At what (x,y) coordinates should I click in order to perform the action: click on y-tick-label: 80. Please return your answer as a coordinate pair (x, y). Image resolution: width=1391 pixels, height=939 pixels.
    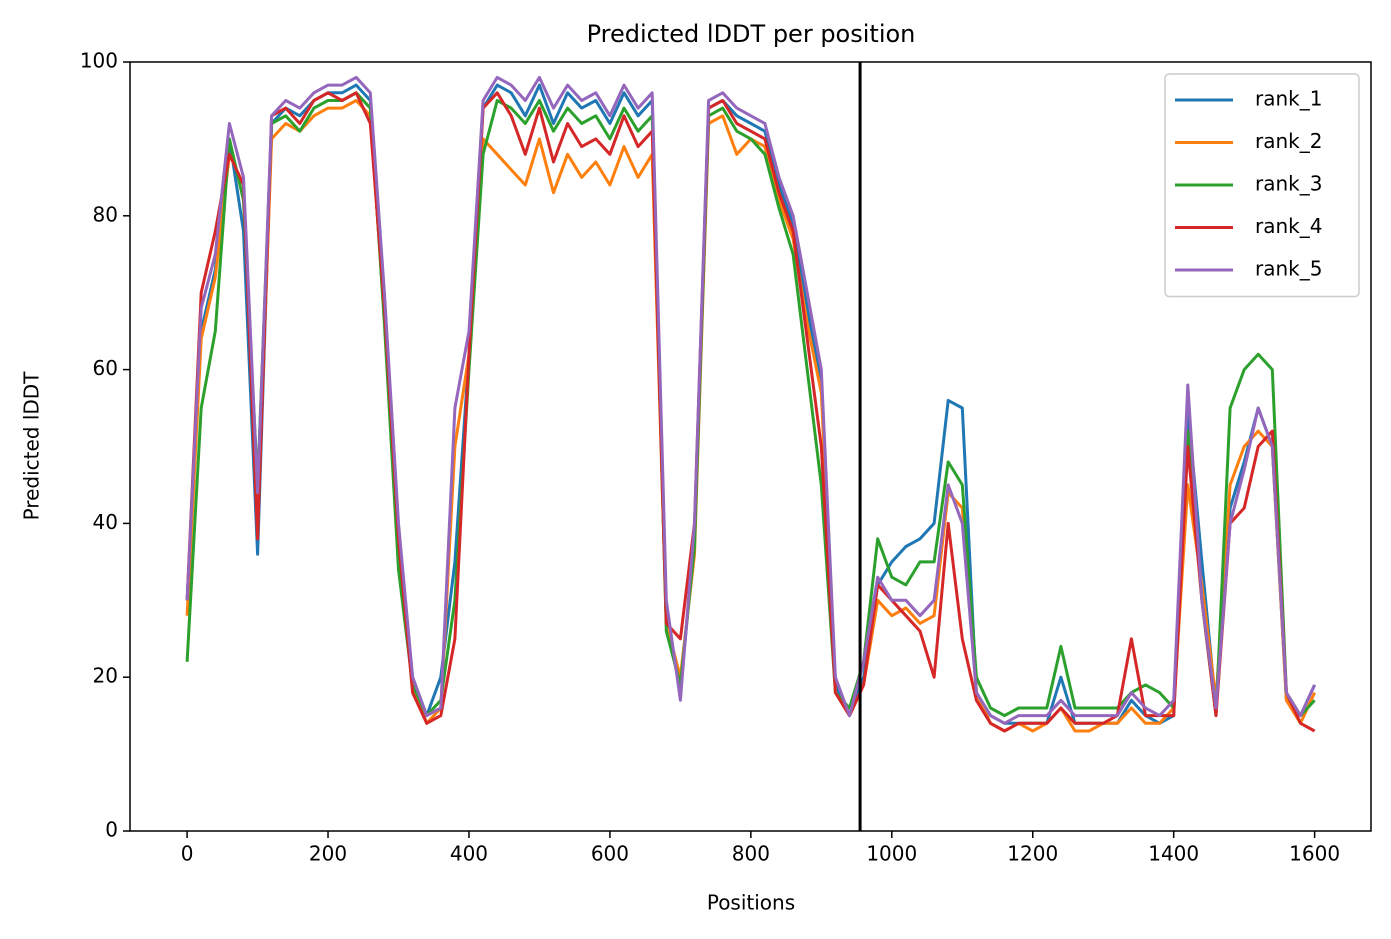
    Looking at the image, I should click on (105, 214).